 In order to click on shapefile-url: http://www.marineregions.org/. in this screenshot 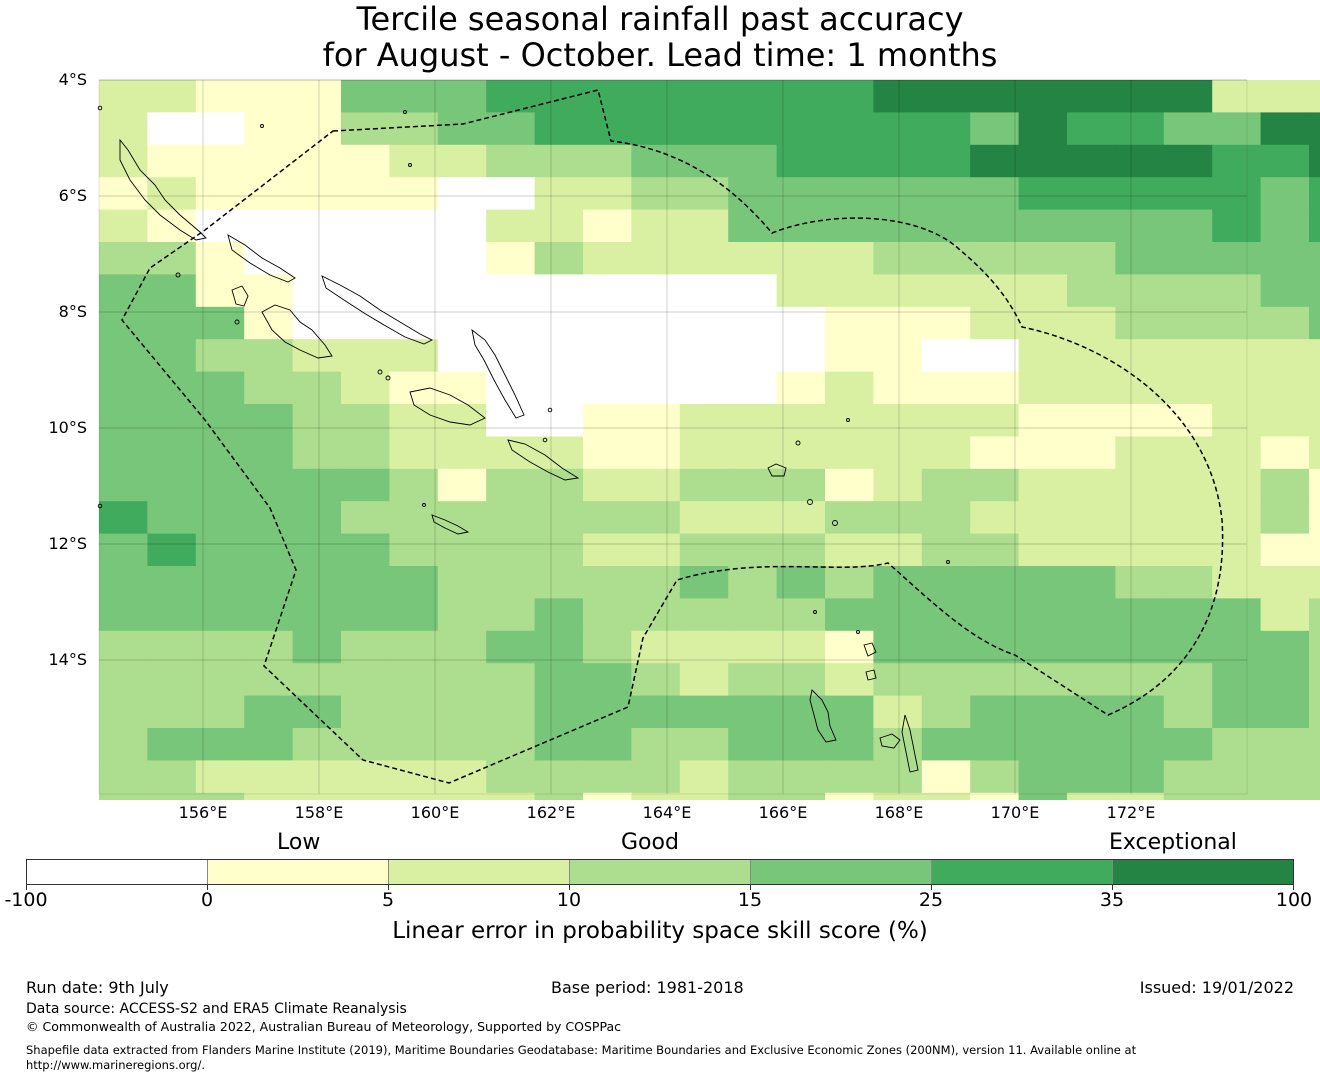, I will do `click(115, 1065)`.